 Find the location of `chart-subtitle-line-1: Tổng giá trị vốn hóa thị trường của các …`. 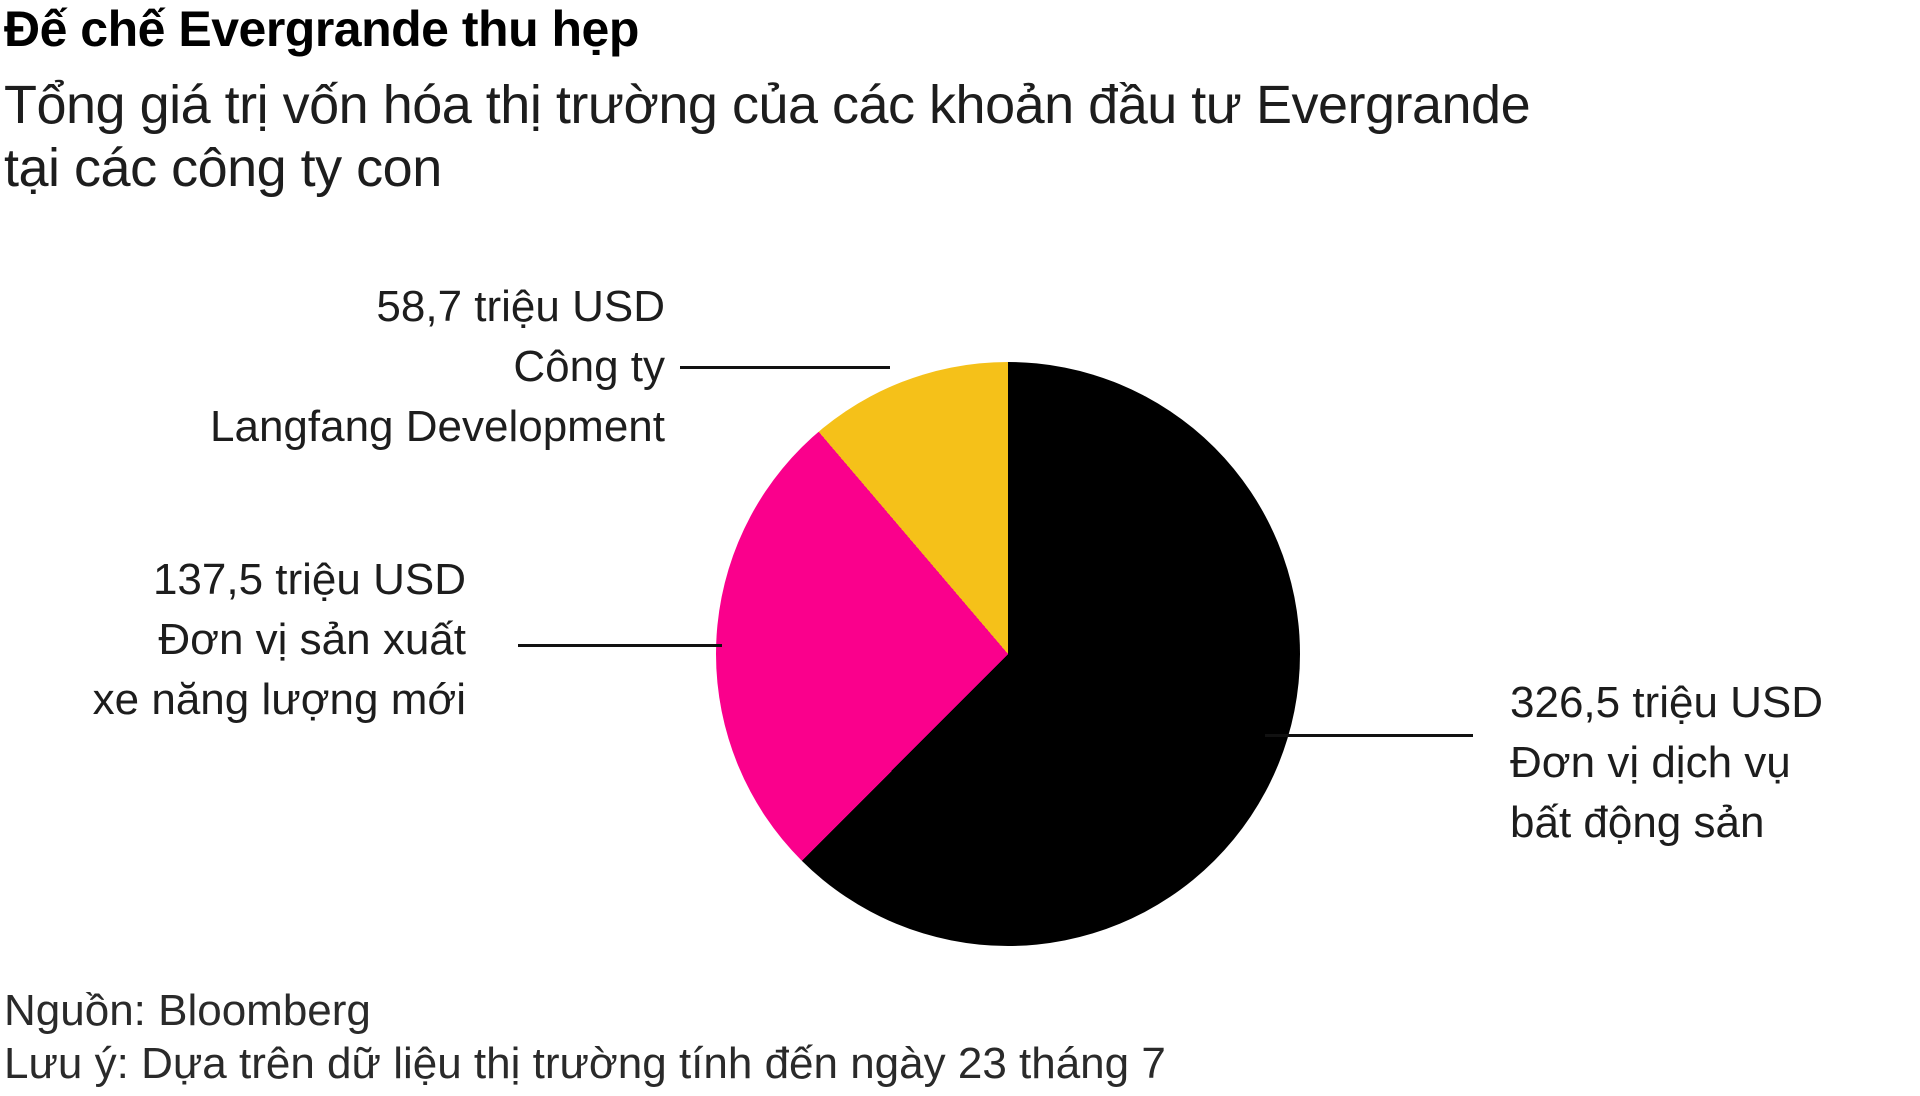

chart-subtitle-line-1: Tổng giá trị vốn hóa thị trường của các … is located at coordinates (767, 105).